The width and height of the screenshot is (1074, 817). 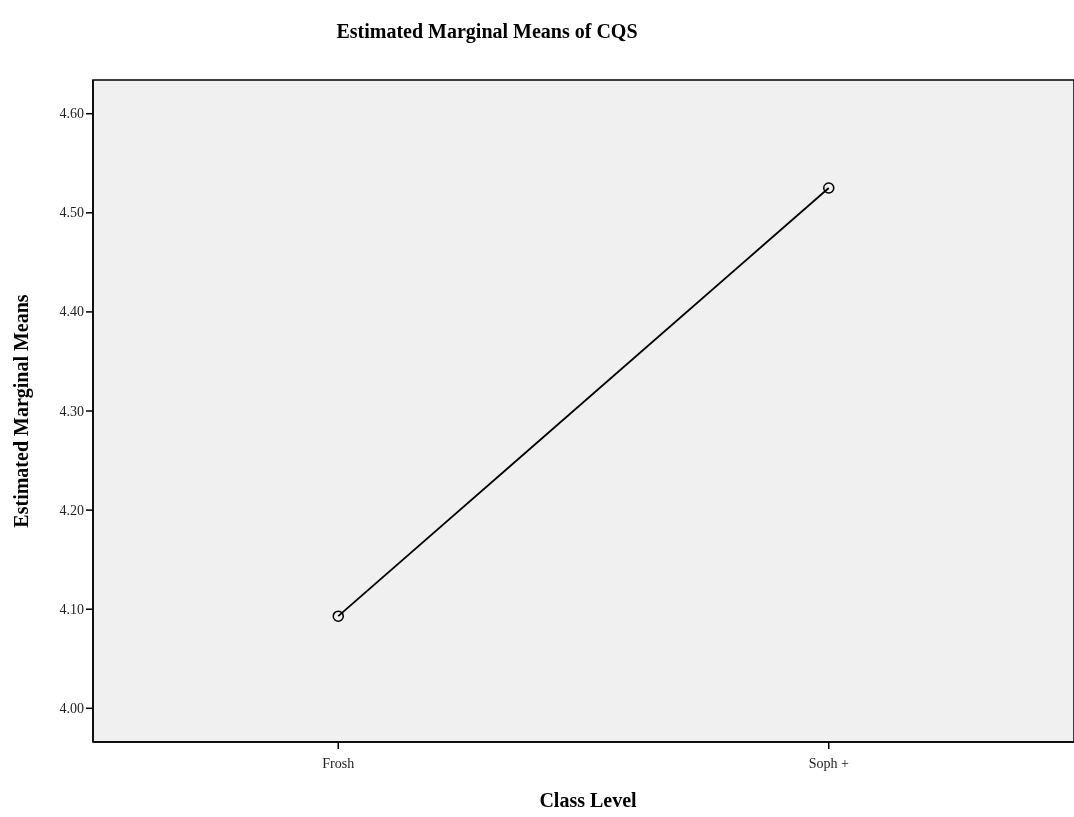 What do you see at coordinates (71, 213) in the screenshot?
I see `y-tick-label: 4.50` at bounding box center [71, 213].